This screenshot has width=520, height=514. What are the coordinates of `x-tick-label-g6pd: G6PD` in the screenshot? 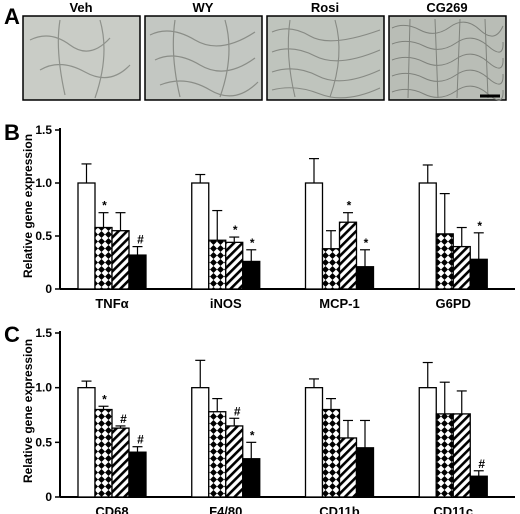 It's located at (453, 303).